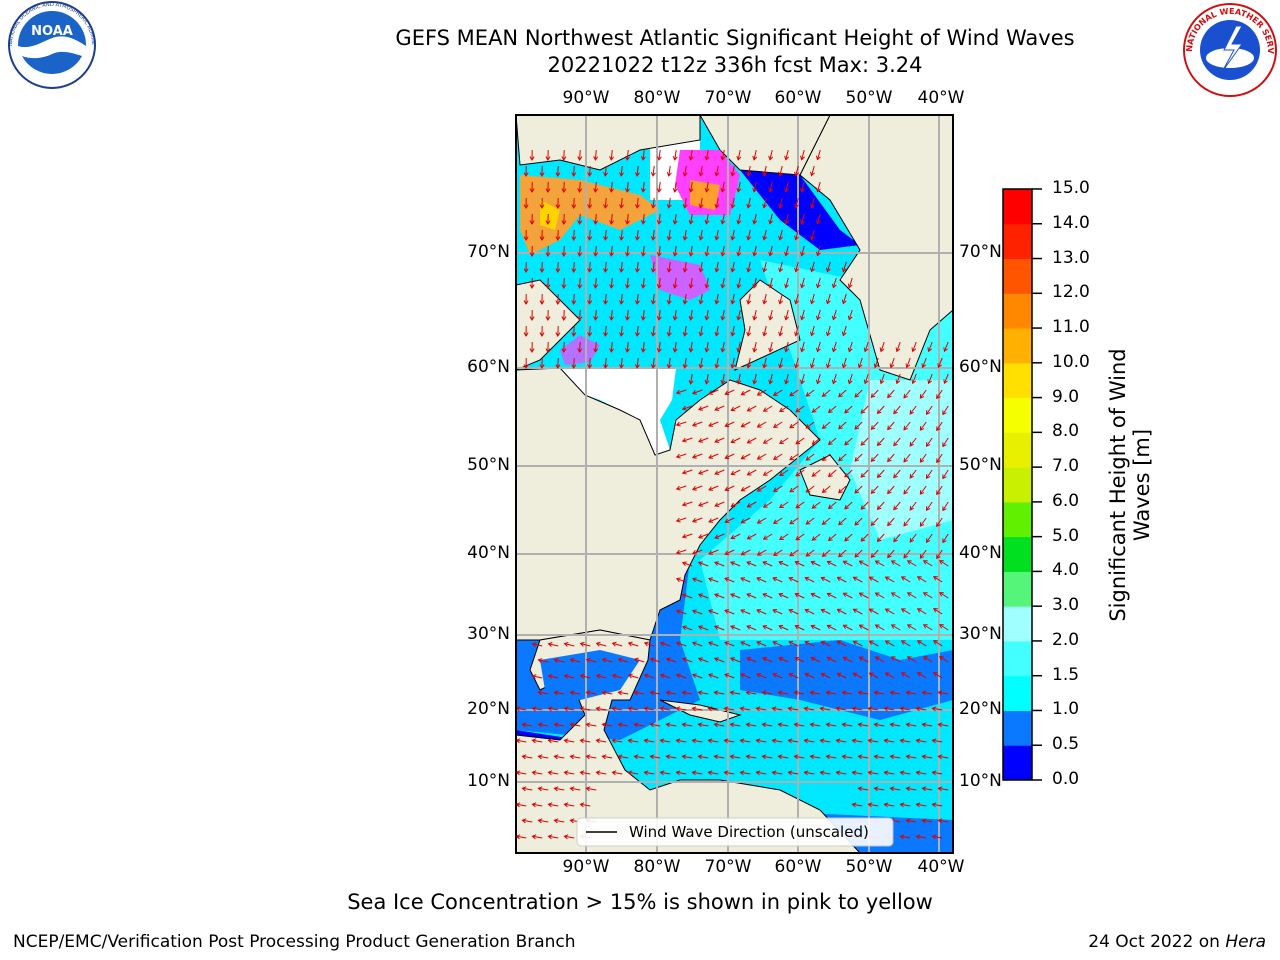 This screenshot has width=1280, height=960. Describe the element at coordinates (728, 867) in the screenshot. I see `lon-label-bottom: 70°W` at that location.